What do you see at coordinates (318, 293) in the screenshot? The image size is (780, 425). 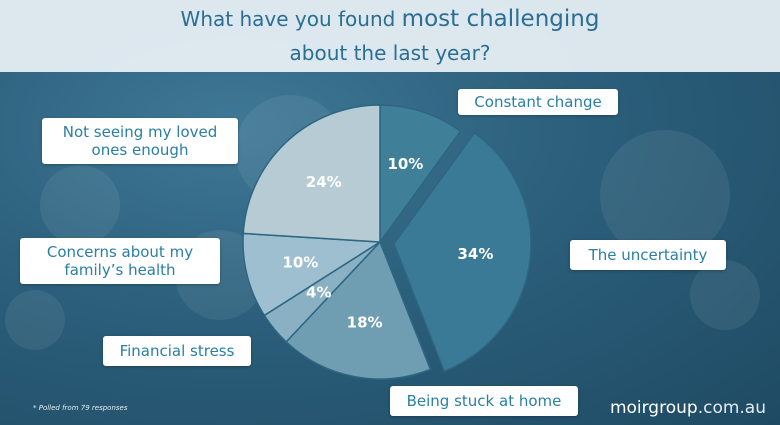 I see `pie-slice-value-label: 4%` at bounding box center [318, 293].